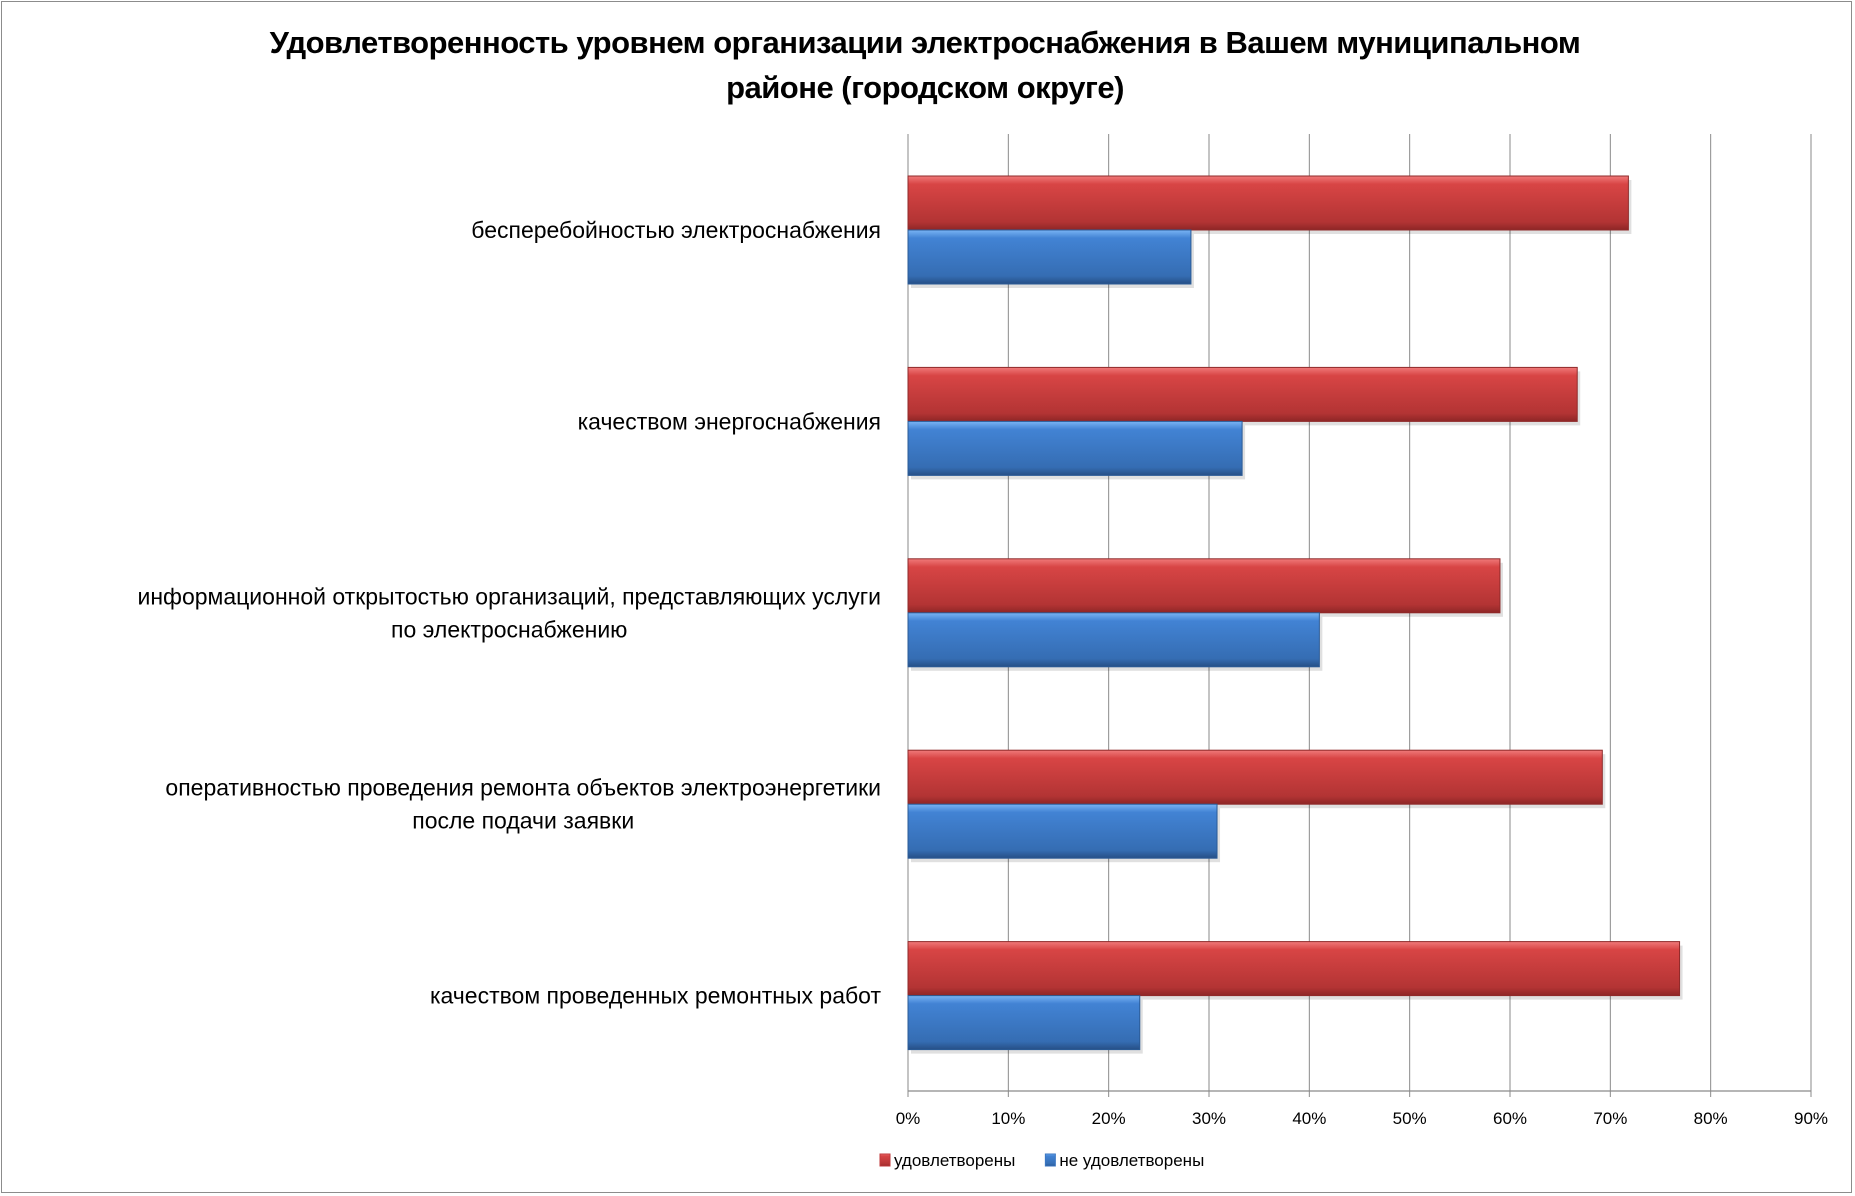 This screenshot has height=1196, width=1855. I want to click on x-tick-label: 70%, so click(1610, 1118).